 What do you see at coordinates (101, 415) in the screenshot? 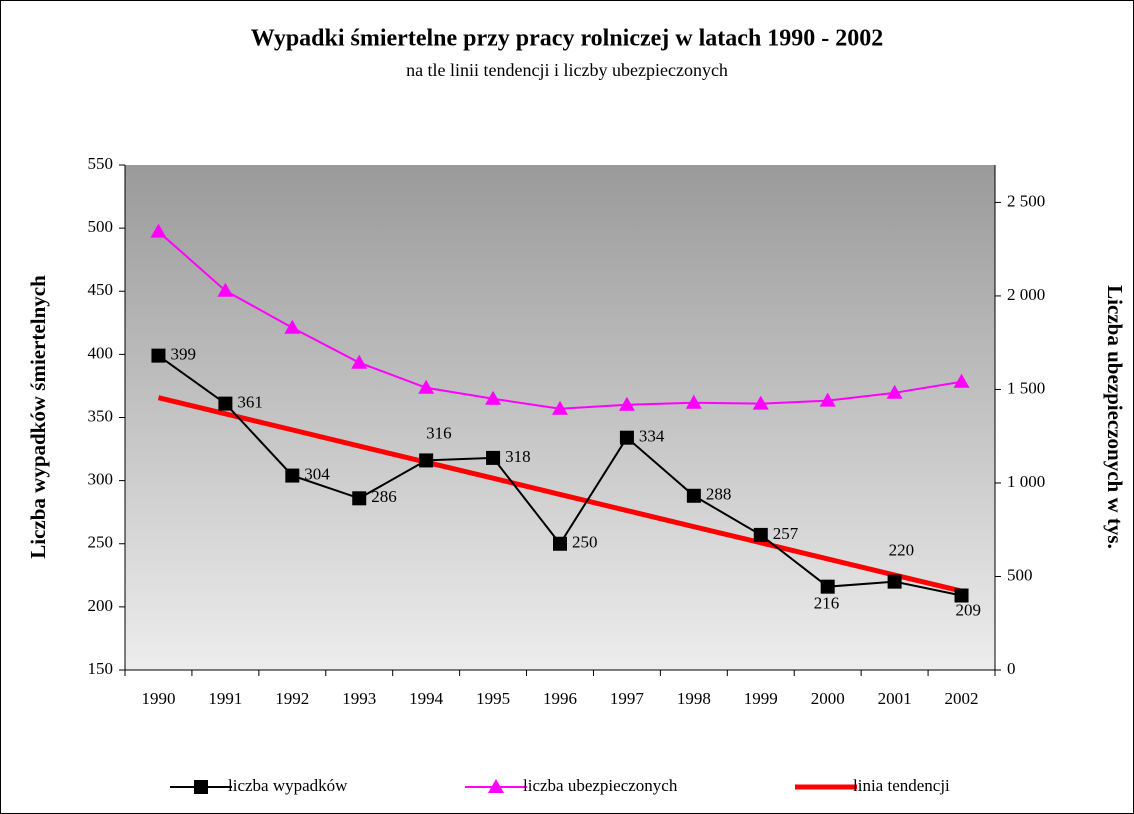
I see `y-tick-label: 350` at bounding box center [101, 415].